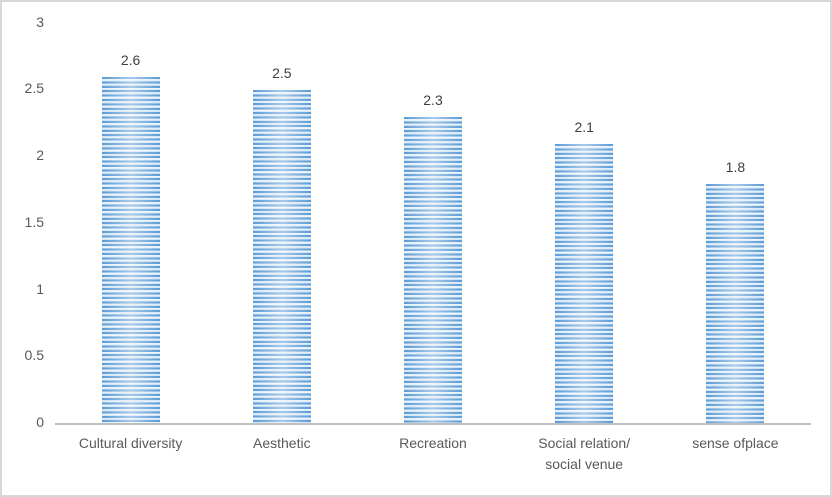  What do you see at coordinates (735, 166) in the screenshot?
I see `data-label: 1.8` at bounding box center [735, 166].